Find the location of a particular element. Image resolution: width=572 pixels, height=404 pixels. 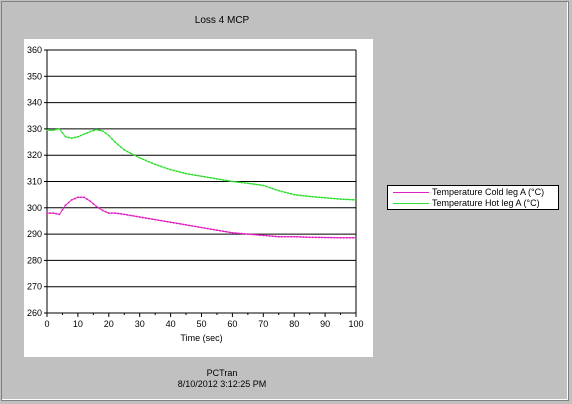

y-tick-label-270: 270 is located at coordinates (34, 287).